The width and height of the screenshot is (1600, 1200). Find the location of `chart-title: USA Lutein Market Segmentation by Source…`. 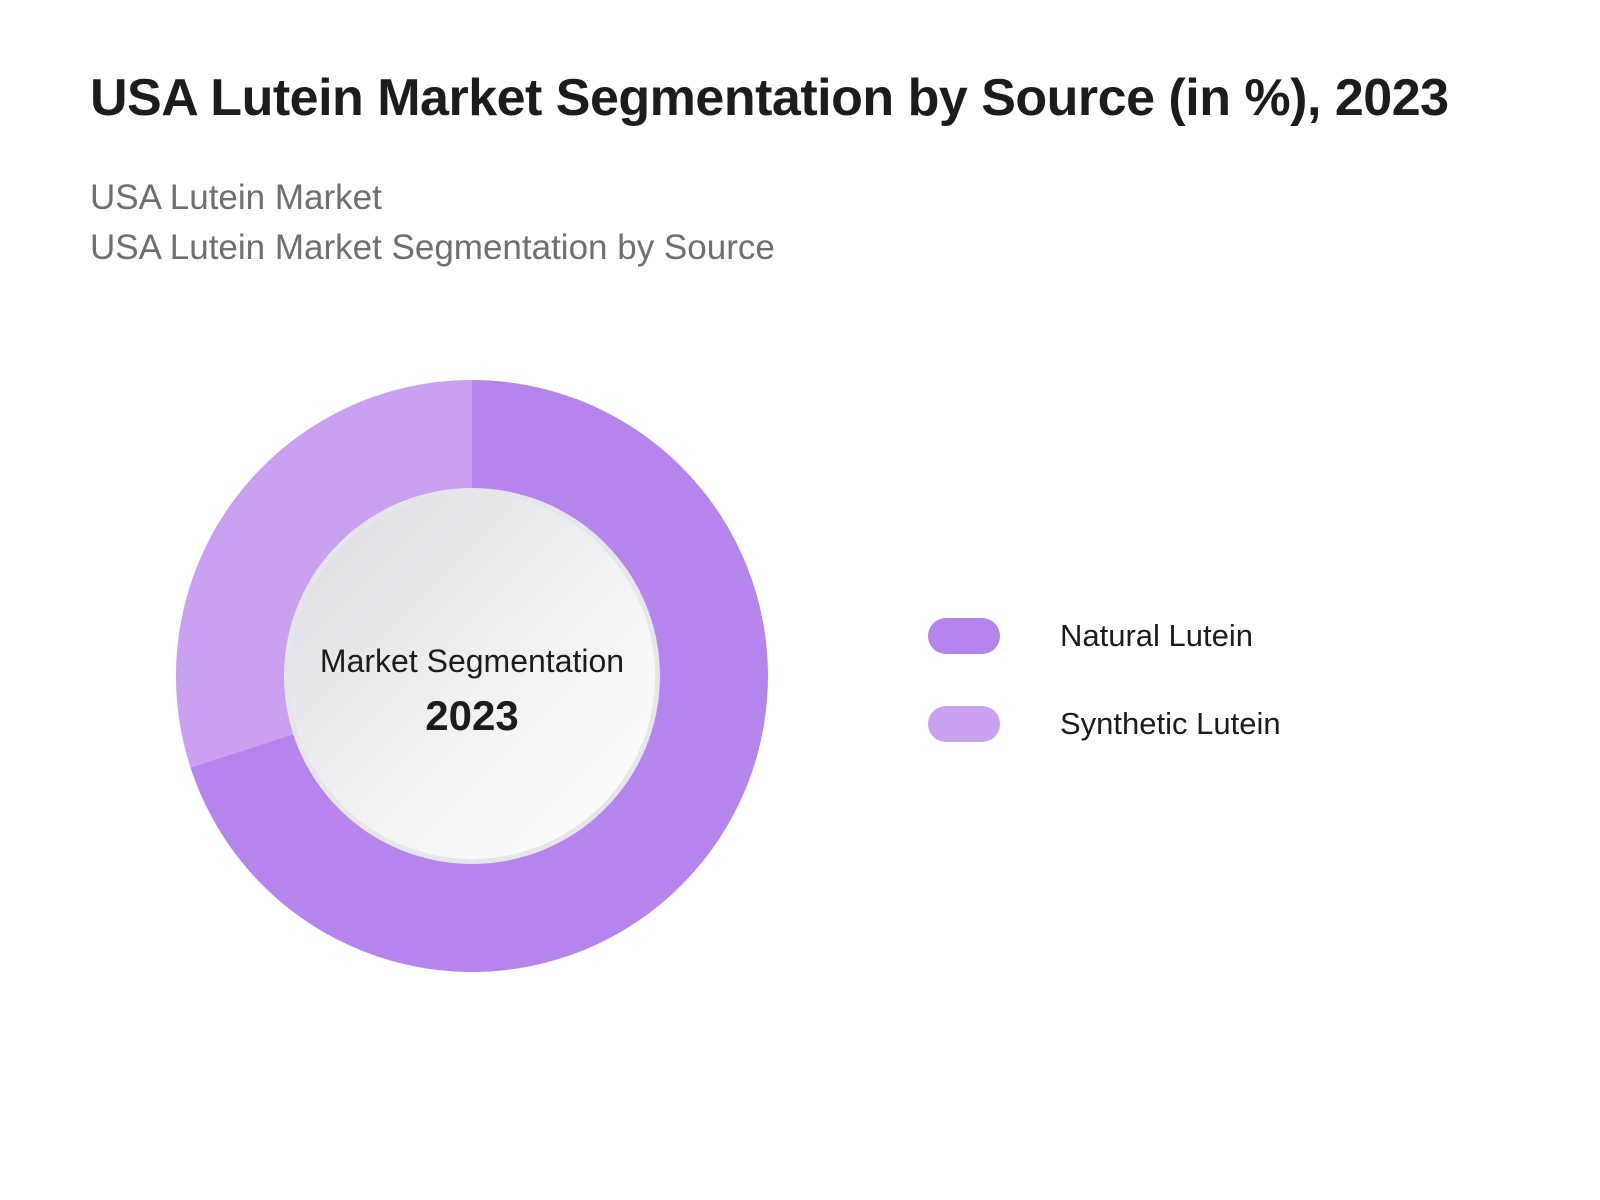

chart-title: USA Lutein Market Segmentation by Source… is located at coordinates (769, 98).